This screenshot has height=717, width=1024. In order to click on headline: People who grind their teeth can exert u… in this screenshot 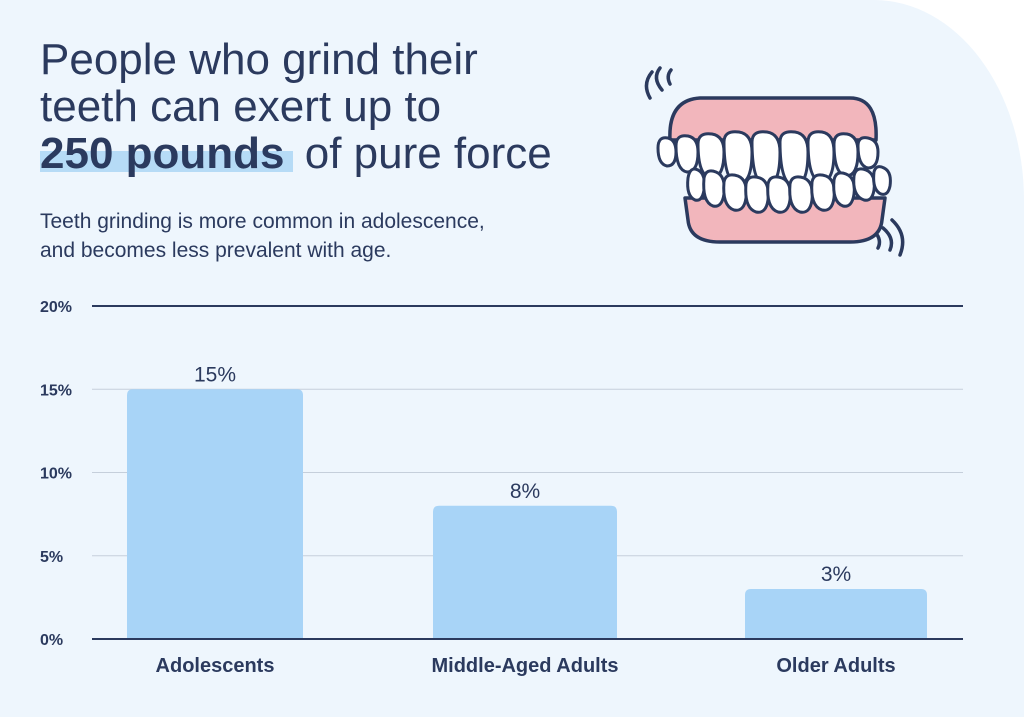, I will do `click(296, 106)`.